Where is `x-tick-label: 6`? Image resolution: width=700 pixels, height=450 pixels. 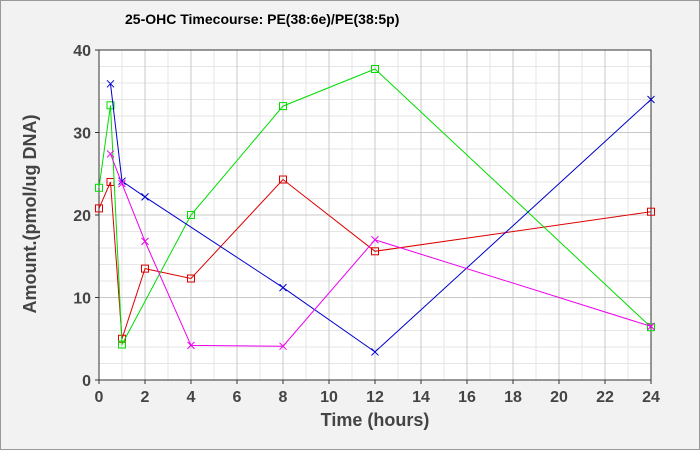 x-tick-label: 6 is located at coordinates (237, 397).